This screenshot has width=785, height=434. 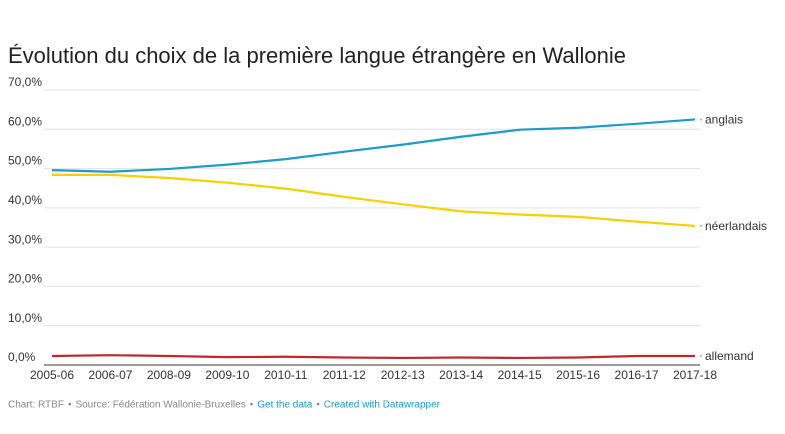 What do you see at coordinates (25, 200) in the screenshot?
I see `y-tick-label: 40,0%` at bounding box center [25, 200].